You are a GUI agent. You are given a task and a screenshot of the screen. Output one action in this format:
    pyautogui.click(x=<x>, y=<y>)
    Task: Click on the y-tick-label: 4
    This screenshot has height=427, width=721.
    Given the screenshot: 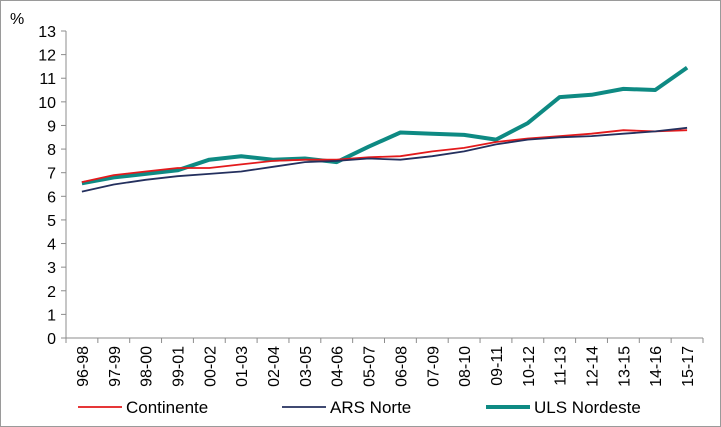 What is the action you would take?
    pyautogui.click(x=51, y=245)
    